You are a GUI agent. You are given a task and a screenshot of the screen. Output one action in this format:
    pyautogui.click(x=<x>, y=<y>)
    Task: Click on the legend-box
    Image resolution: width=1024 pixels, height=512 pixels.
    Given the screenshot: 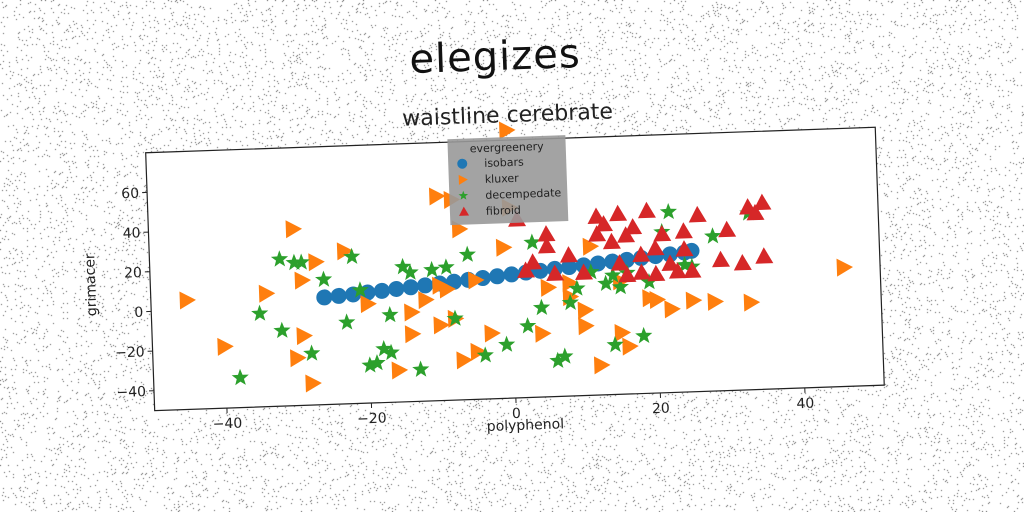 What is the action you would take?
    pyautogui.click(x=508, y=180)
    